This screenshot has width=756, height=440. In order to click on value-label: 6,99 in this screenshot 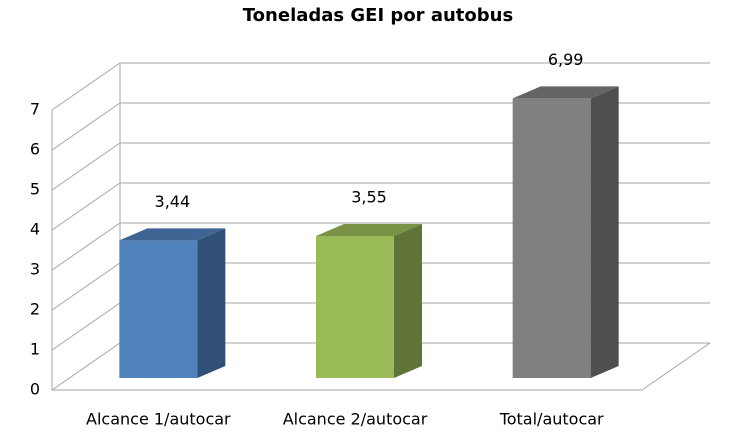, I will do `click(566, 59)`.